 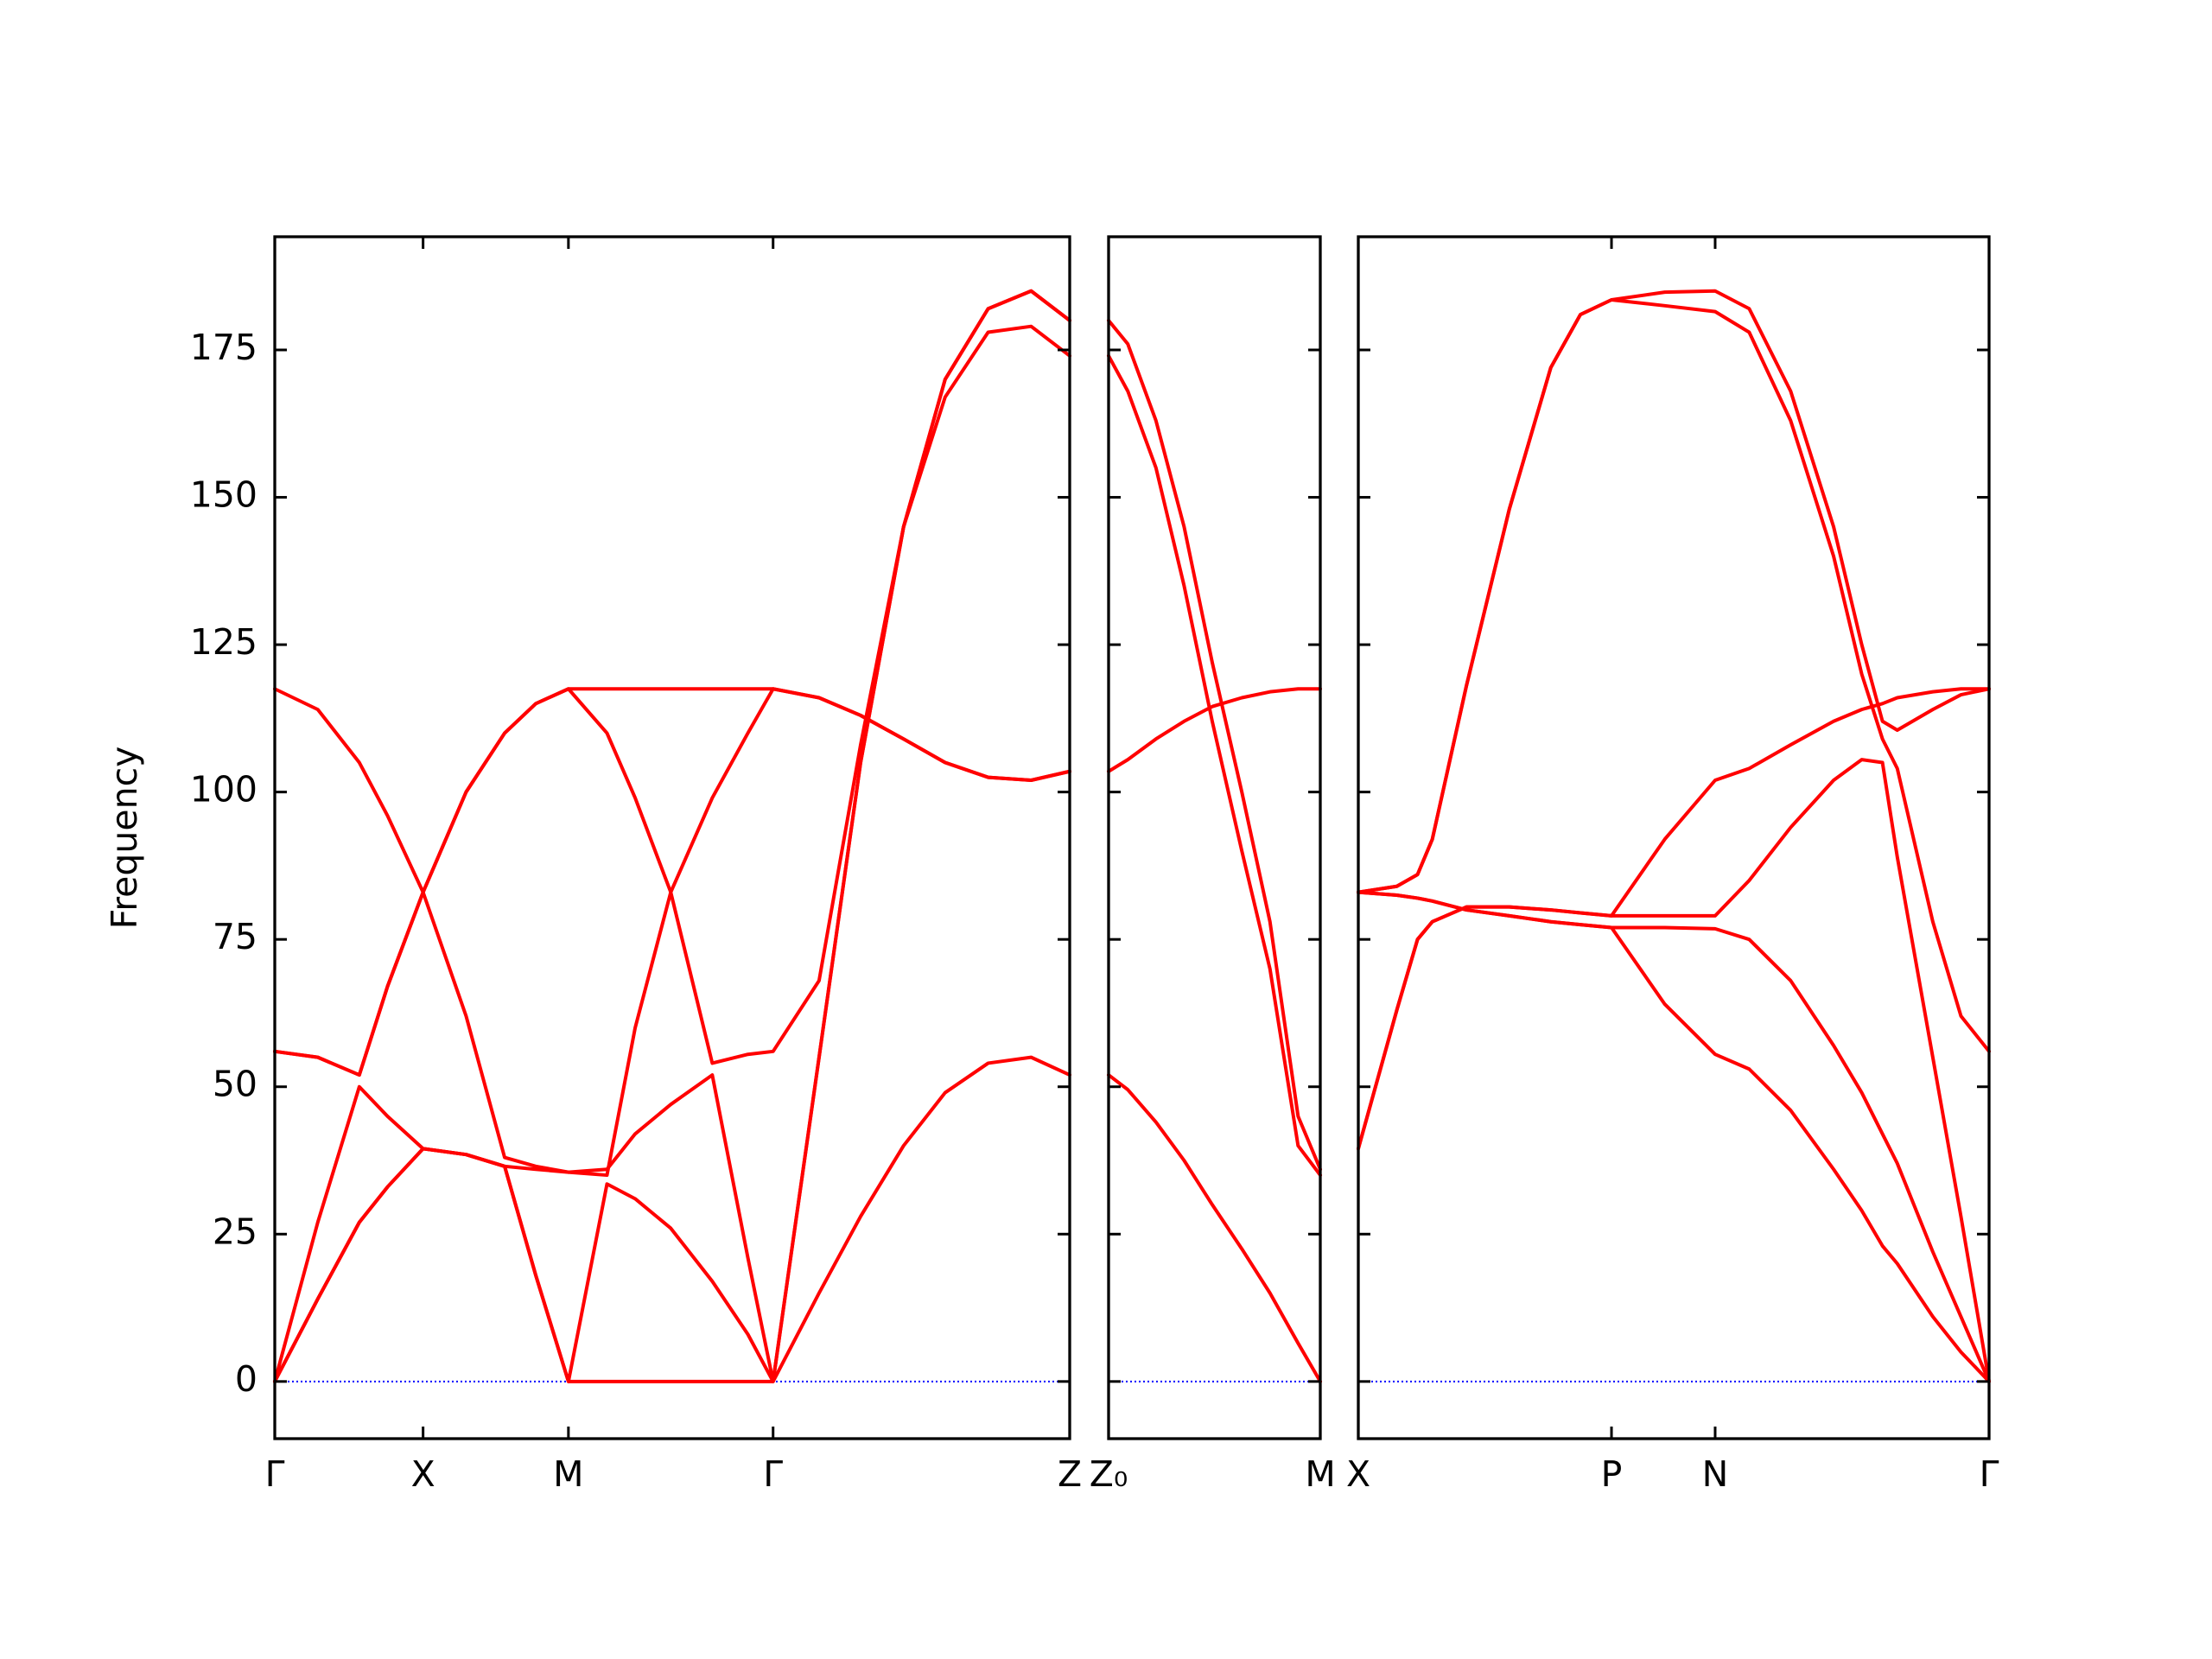 What do you see at coordinates (223, 789) in the screenshot?
I see `y-tick-label: 100` at bounding box center [223, 789].